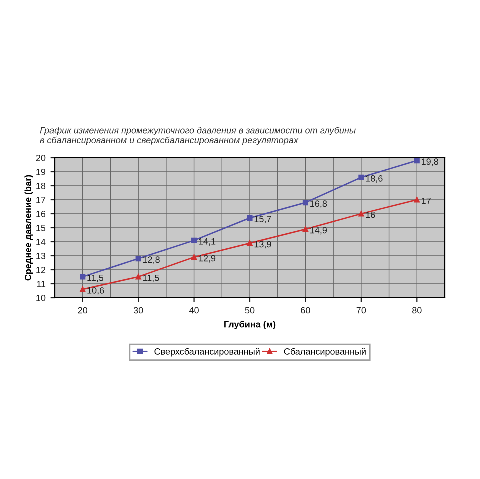 Image resolution: width=480 pixels, height=479 pixels. I want to click on data-label: 13,9, so click(263, 245).